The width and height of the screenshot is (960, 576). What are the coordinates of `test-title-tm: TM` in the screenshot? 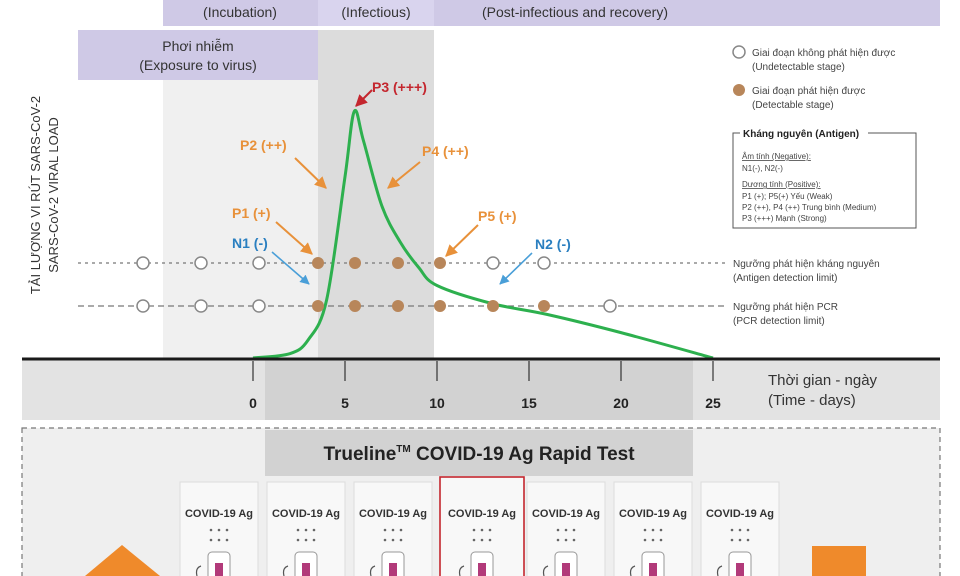 It's located at (403, 449).